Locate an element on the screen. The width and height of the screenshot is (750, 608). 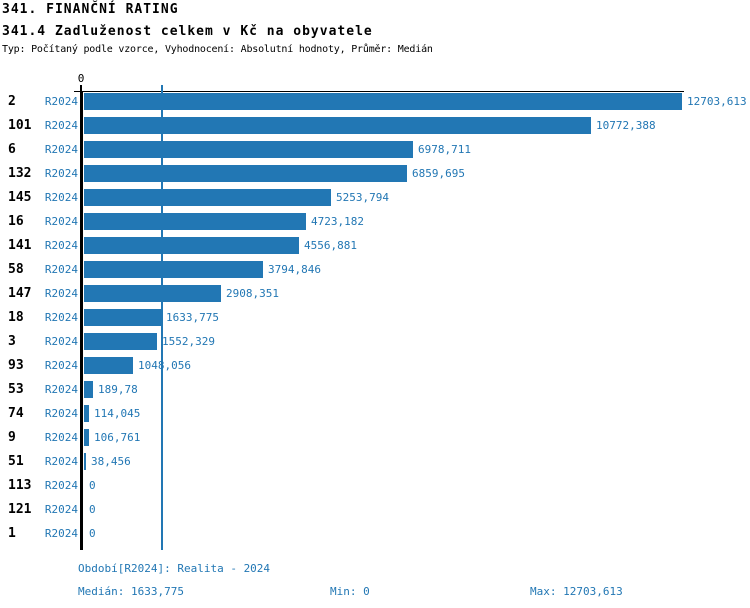
bar-area: 114,045 is located at coordinates (417, 414).